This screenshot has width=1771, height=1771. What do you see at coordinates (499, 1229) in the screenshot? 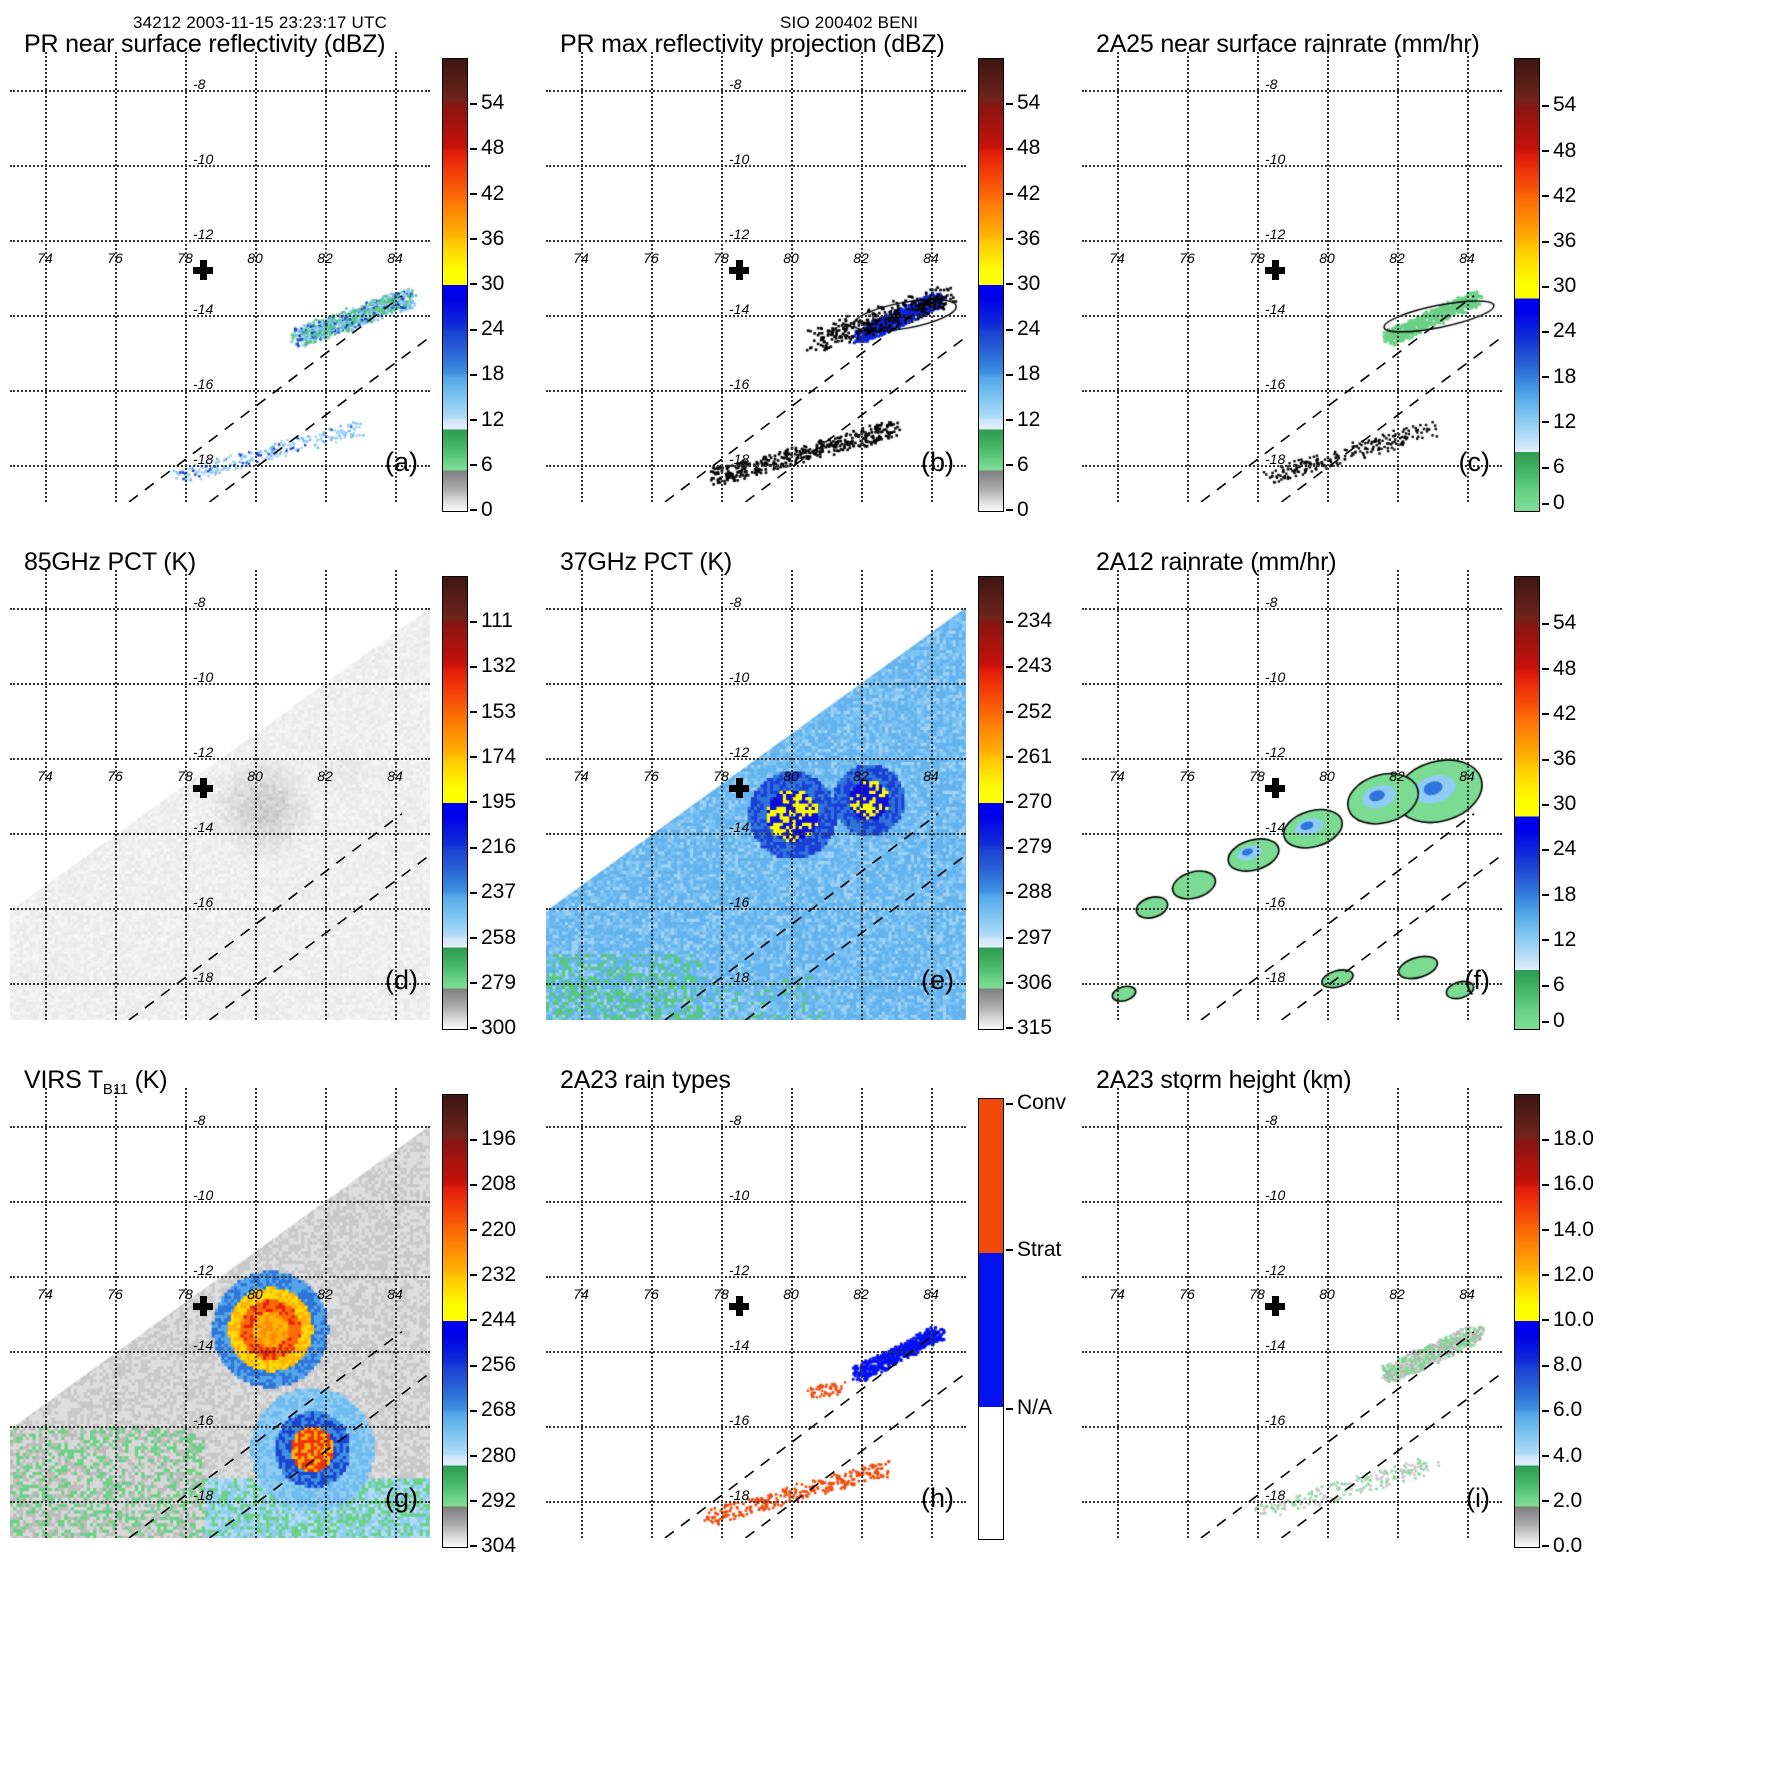
I see `colorbar-tick-label: 220` at bounding box center [499, 1229].